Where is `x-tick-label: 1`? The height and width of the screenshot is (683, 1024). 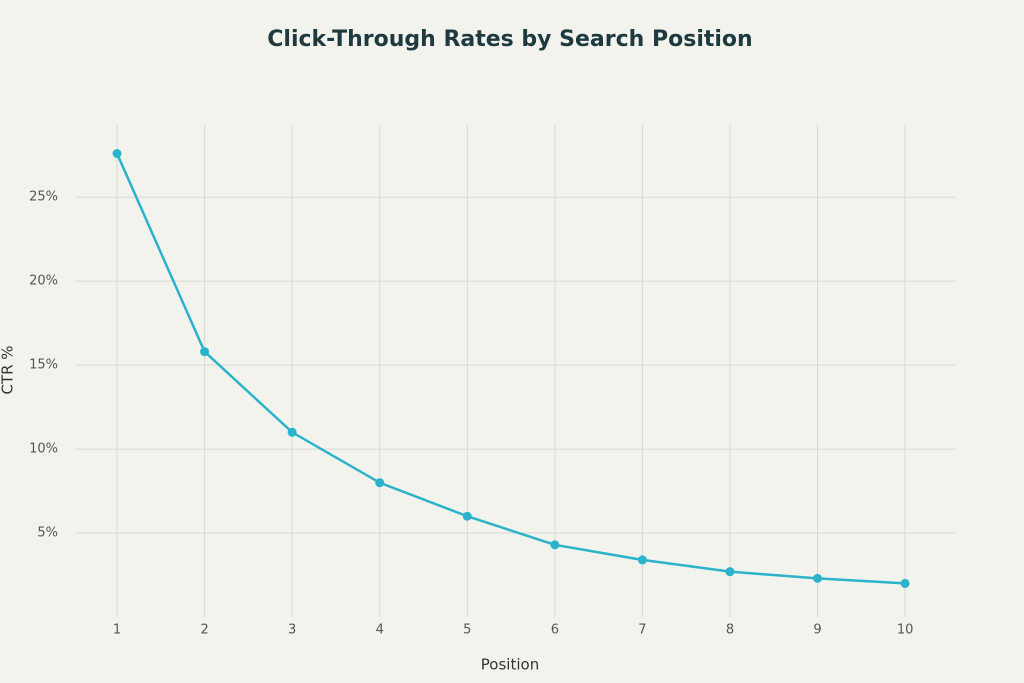 x-tick-label: 1 is located at coordinates (117, 630).